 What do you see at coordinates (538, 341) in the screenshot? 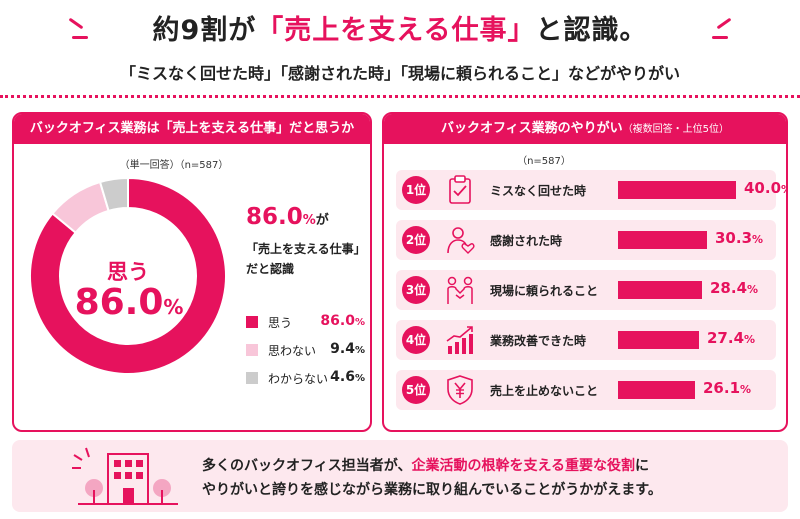
I see `ranking-label: 業務改善できた時` at bounding box center [538, 341].